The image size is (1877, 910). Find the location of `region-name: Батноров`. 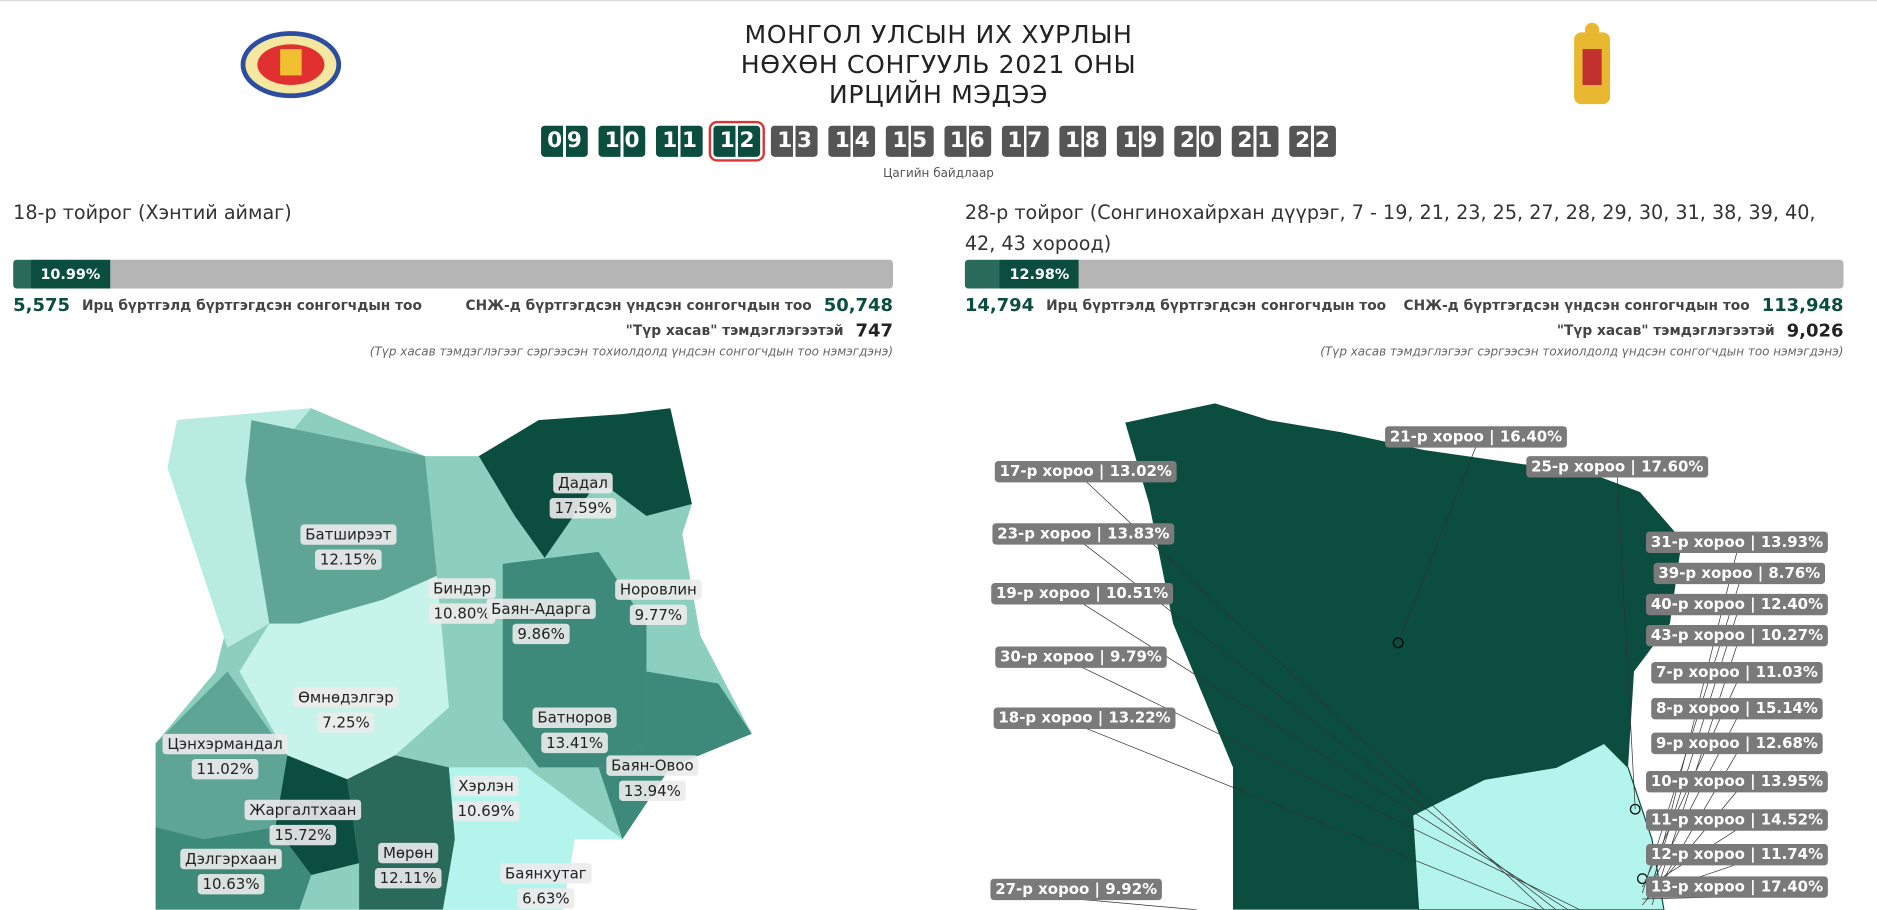

region-name: Батноров is located at coordinates (574, 718).